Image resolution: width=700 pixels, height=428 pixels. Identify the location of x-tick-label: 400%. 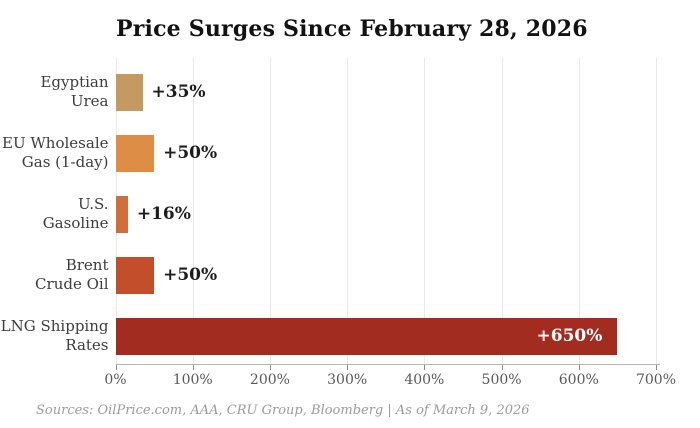
(424, 380).